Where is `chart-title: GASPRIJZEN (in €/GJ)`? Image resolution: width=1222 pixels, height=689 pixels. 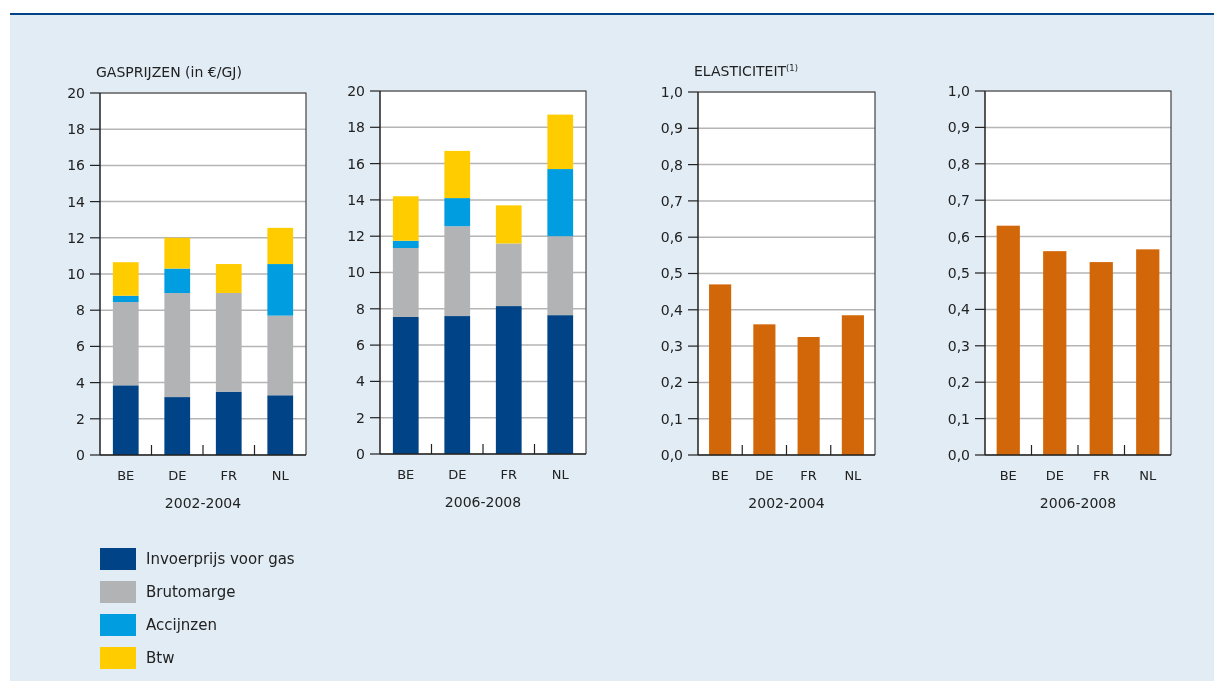
chart-title: GASPRIJZEN (in €/GJ) is located at coordinates (169, 72).